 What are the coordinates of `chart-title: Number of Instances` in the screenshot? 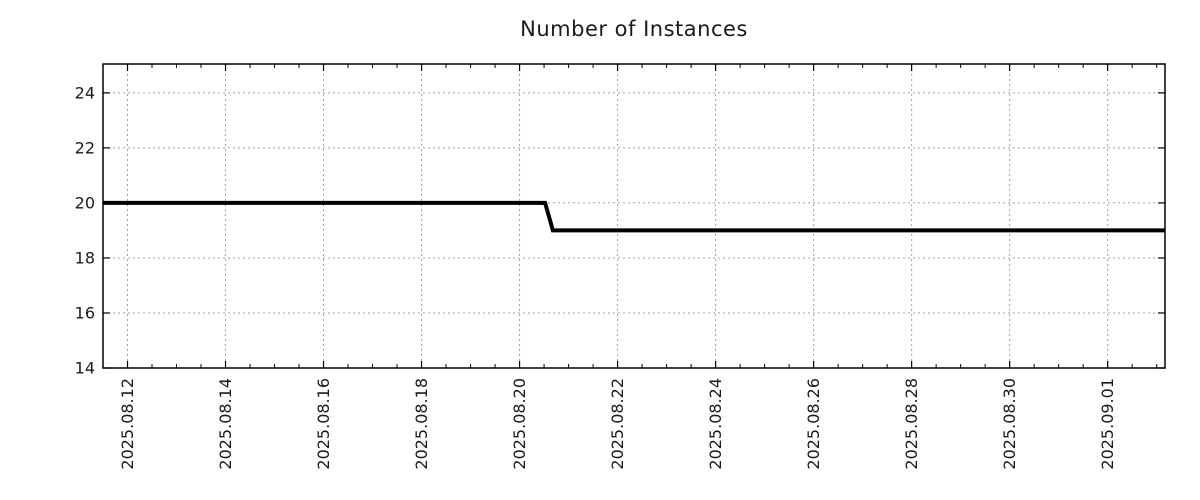 It's located at (634, 29).